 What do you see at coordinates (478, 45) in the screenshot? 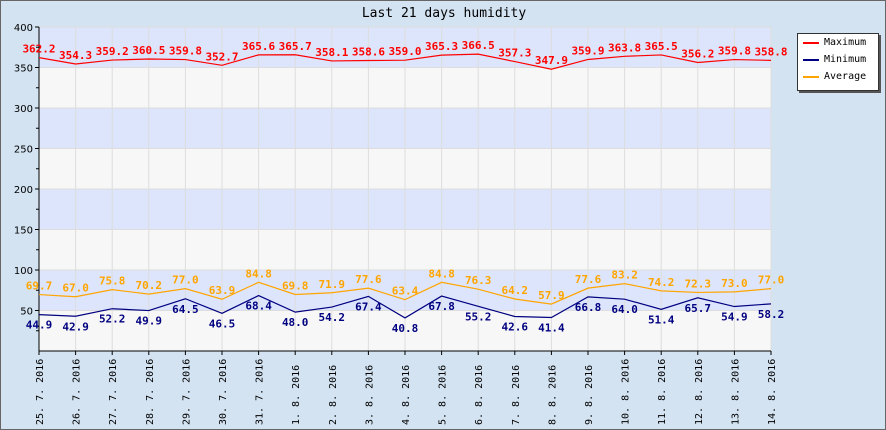
I see `data-label: 366.5` at bounding box center [478, 45].